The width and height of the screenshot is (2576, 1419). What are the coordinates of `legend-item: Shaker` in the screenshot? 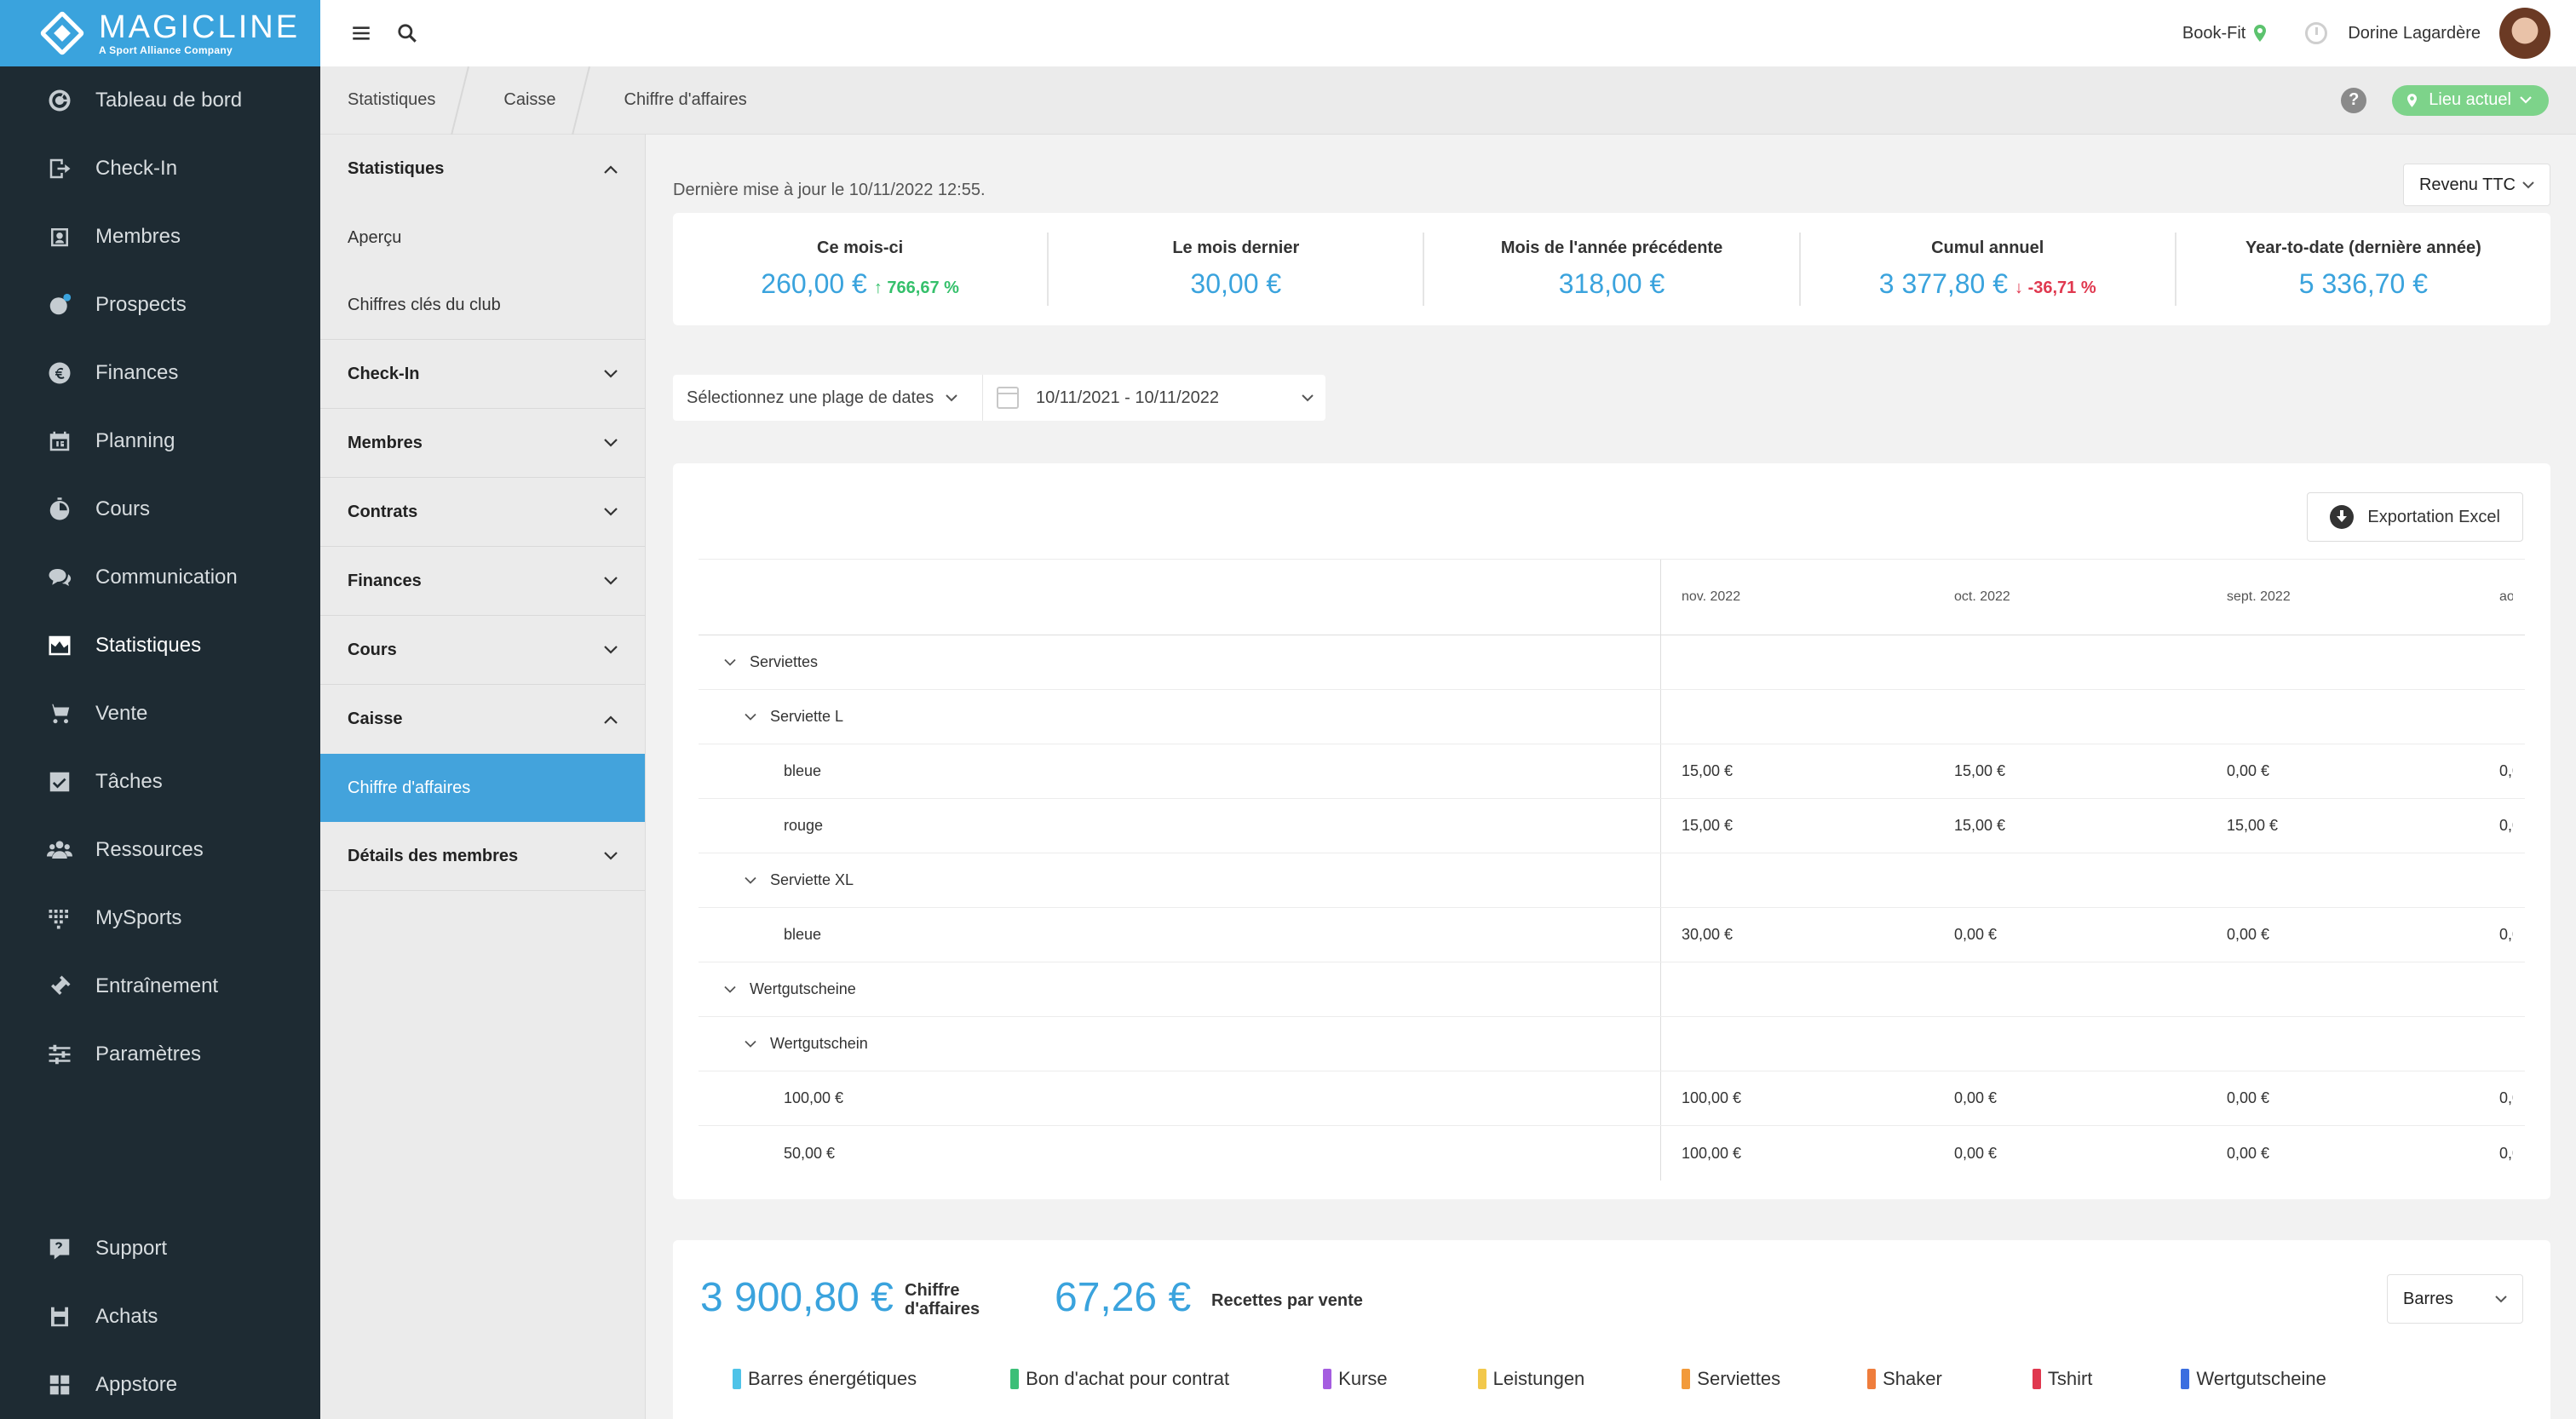 It's located at (1905, 1379).